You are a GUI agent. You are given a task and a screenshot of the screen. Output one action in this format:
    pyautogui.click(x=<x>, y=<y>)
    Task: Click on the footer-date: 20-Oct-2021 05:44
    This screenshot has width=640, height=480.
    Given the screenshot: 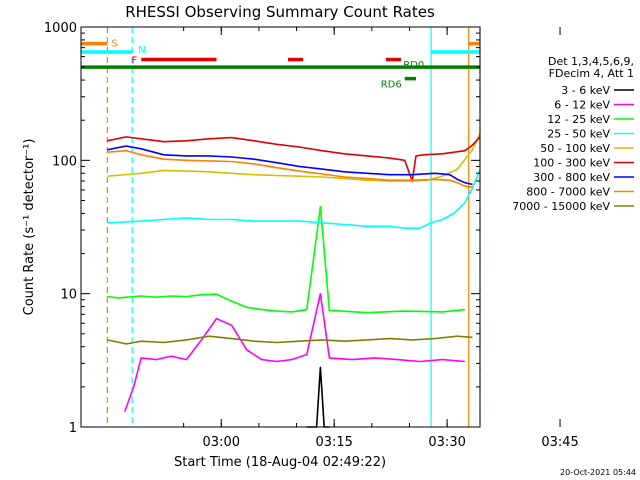 What is the action you would take?
    pyautogui.click(x=598, y=472)
    